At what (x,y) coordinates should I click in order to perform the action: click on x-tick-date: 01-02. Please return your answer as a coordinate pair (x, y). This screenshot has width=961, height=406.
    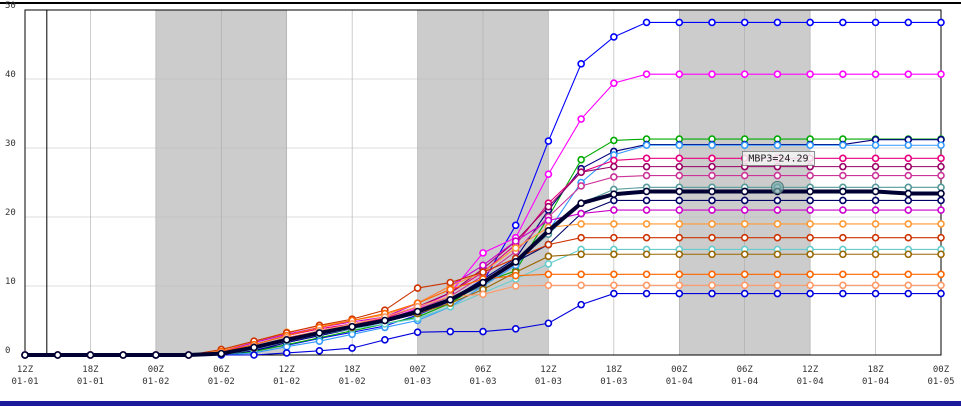
    Looking at the image, I should click on (221, 382).